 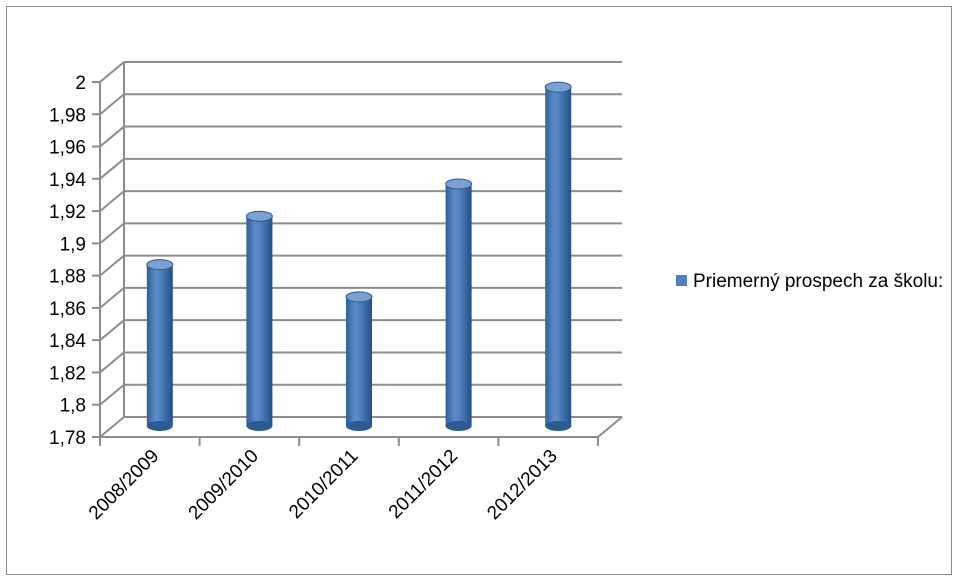 I want to click on y-tick-label: 1,78, so click(x=67, y=438).